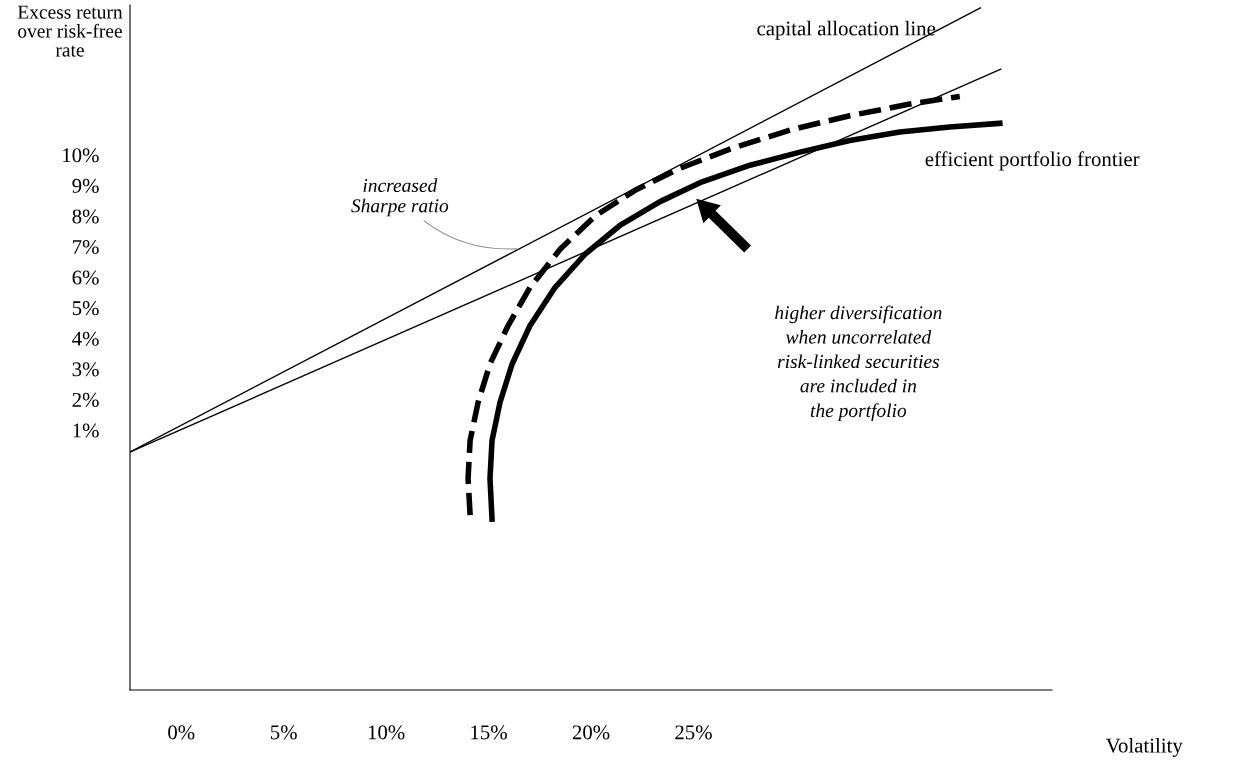 Image resolution: width=1254 pixels, height=766 pixels. Describe the element at coordinates (85, 185) in the screenshot. I see `y-tick-label: 9%` at that location.